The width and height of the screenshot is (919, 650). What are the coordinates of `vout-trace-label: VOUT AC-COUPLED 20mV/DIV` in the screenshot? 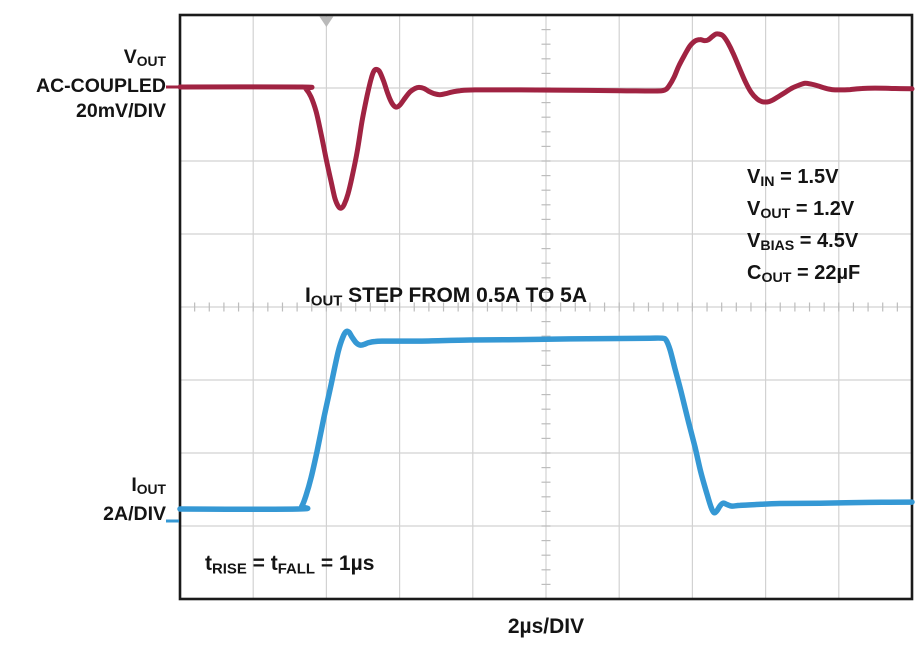 It's located at (83, 84).